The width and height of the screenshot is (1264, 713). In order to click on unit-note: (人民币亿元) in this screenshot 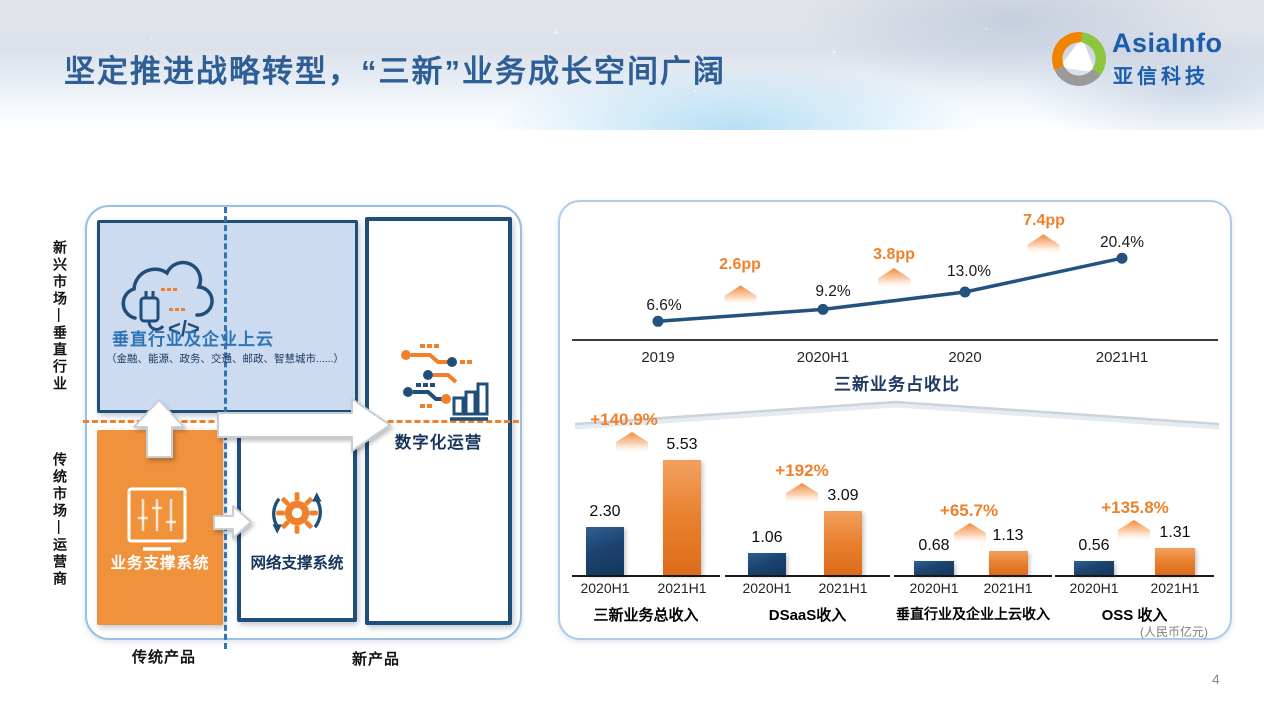, I will do `click(1174, 632)`.